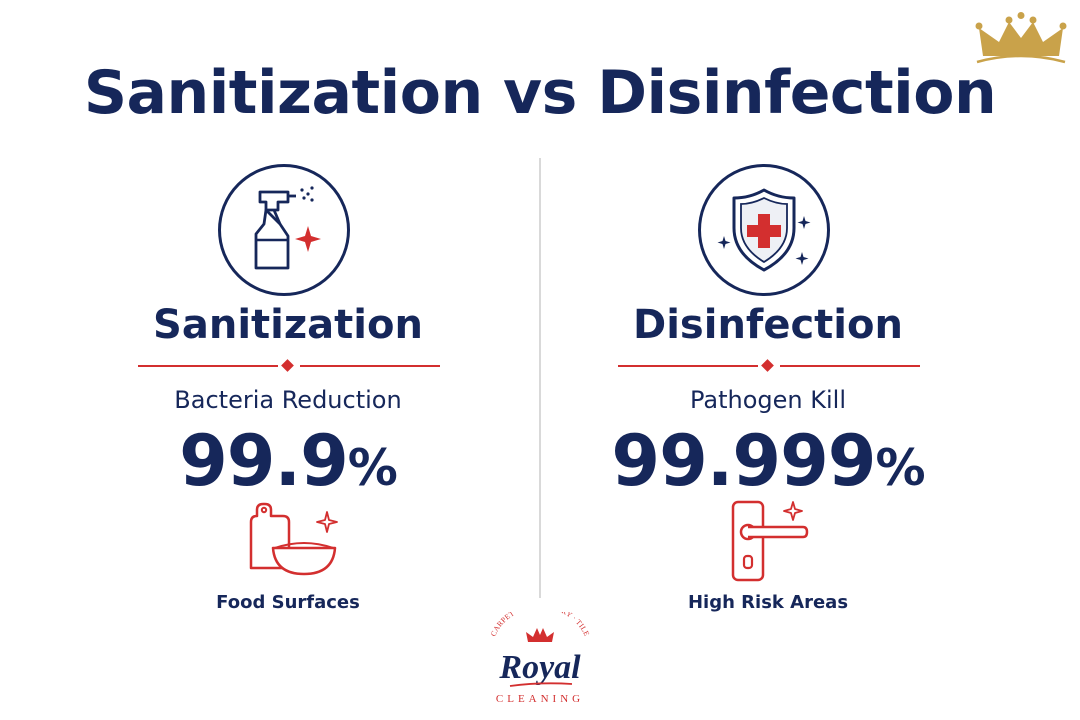 This screenshot has width=1080, height=720. What do you see at coordinates (1021, 38) in the screenshot?
I see `crown-icon` at bounding box center [1021, 38].